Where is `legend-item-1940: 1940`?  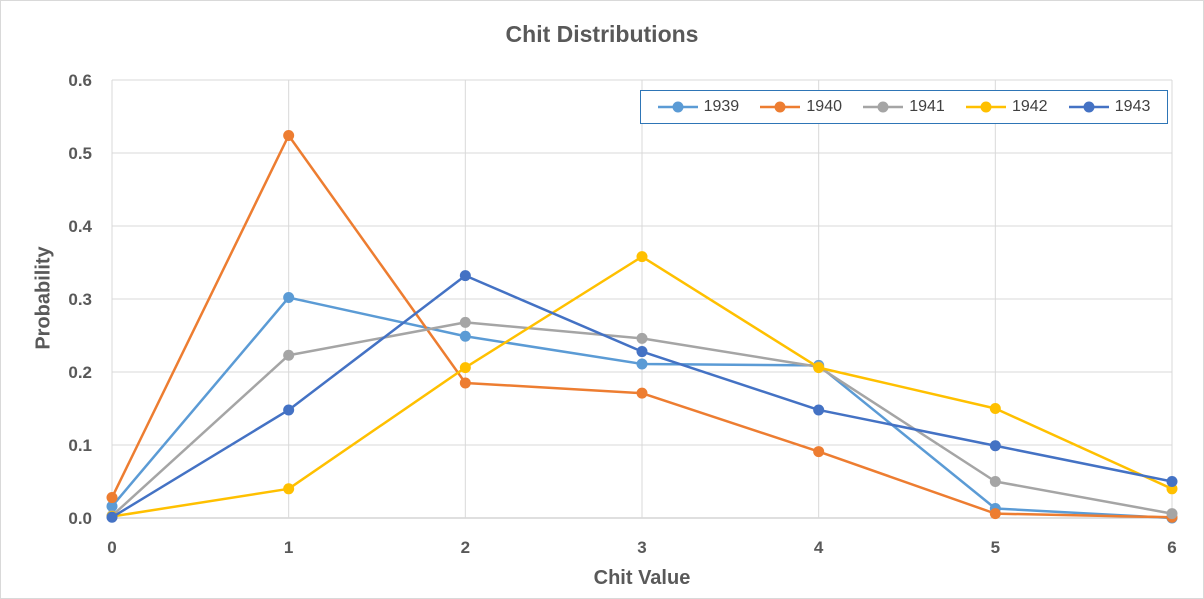
legend-item-1940: 1940 is located at coordinates (801, 107).